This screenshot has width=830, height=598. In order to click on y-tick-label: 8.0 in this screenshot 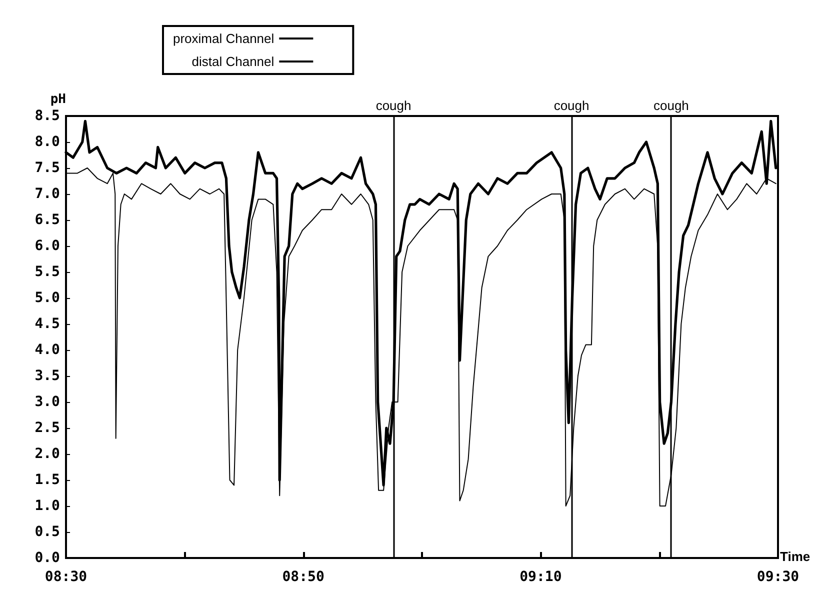, I will do `click(47, 142)`.